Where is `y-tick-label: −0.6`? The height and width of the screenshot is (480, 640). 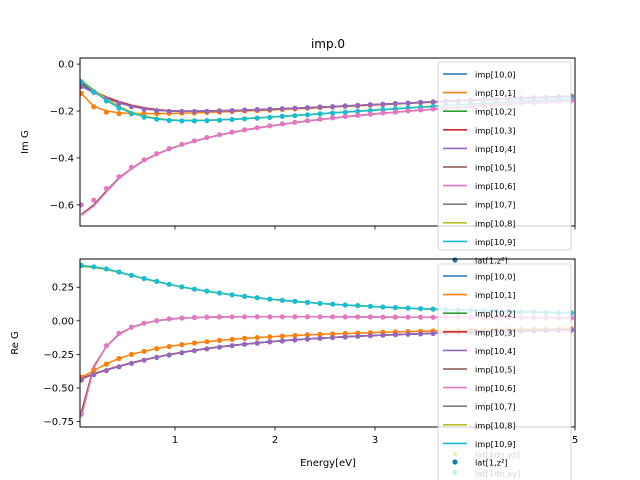
y-tick-label: −0.6 is located at coordinates (62, 205).